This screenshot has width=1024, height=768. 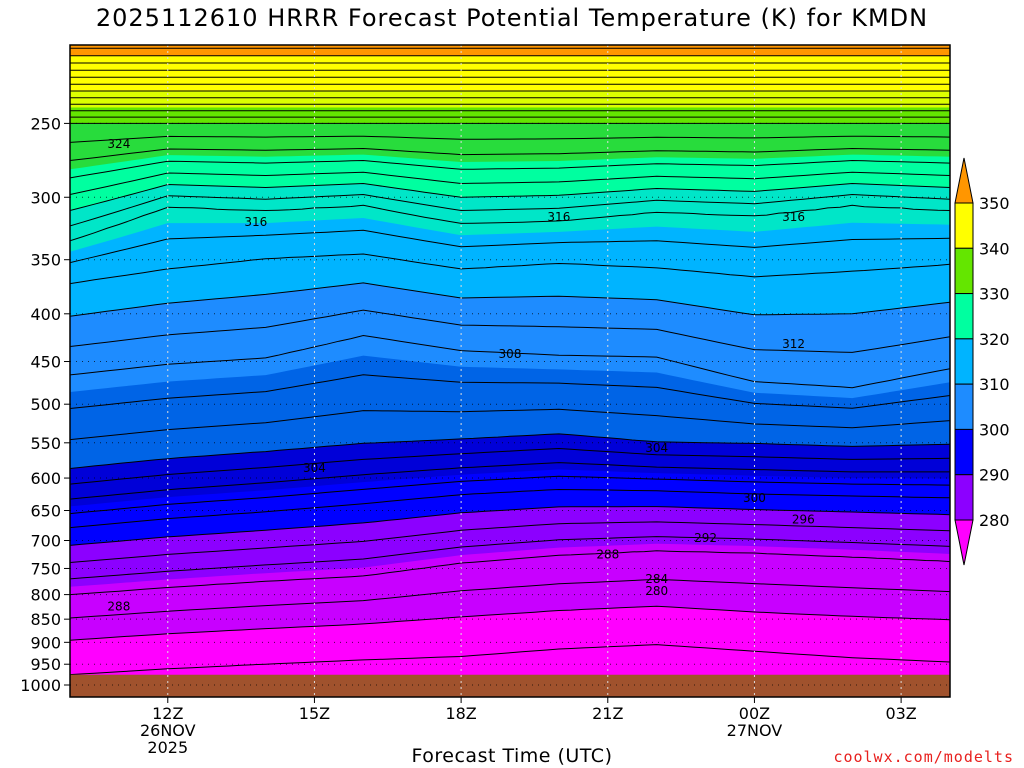 I want to click on contour-label-312: 312, so click(x=793, y=344).